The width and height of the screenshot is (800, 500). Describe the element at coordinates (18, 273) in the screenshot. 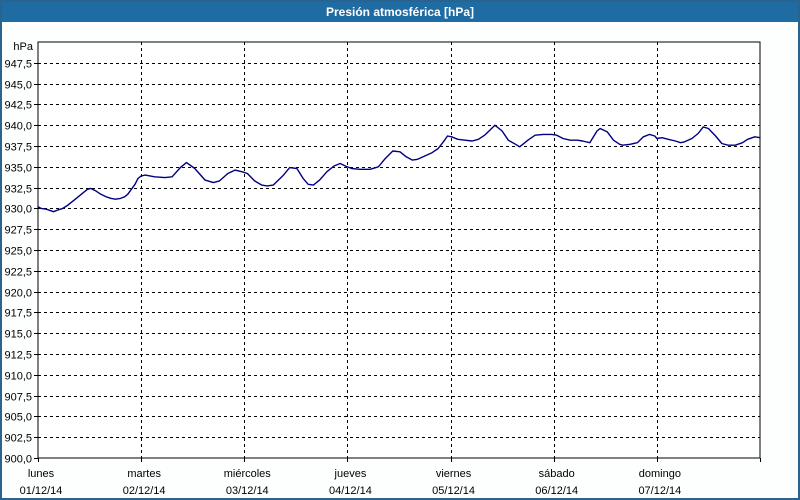

I see `y-tick-label: 922,5` at that location.